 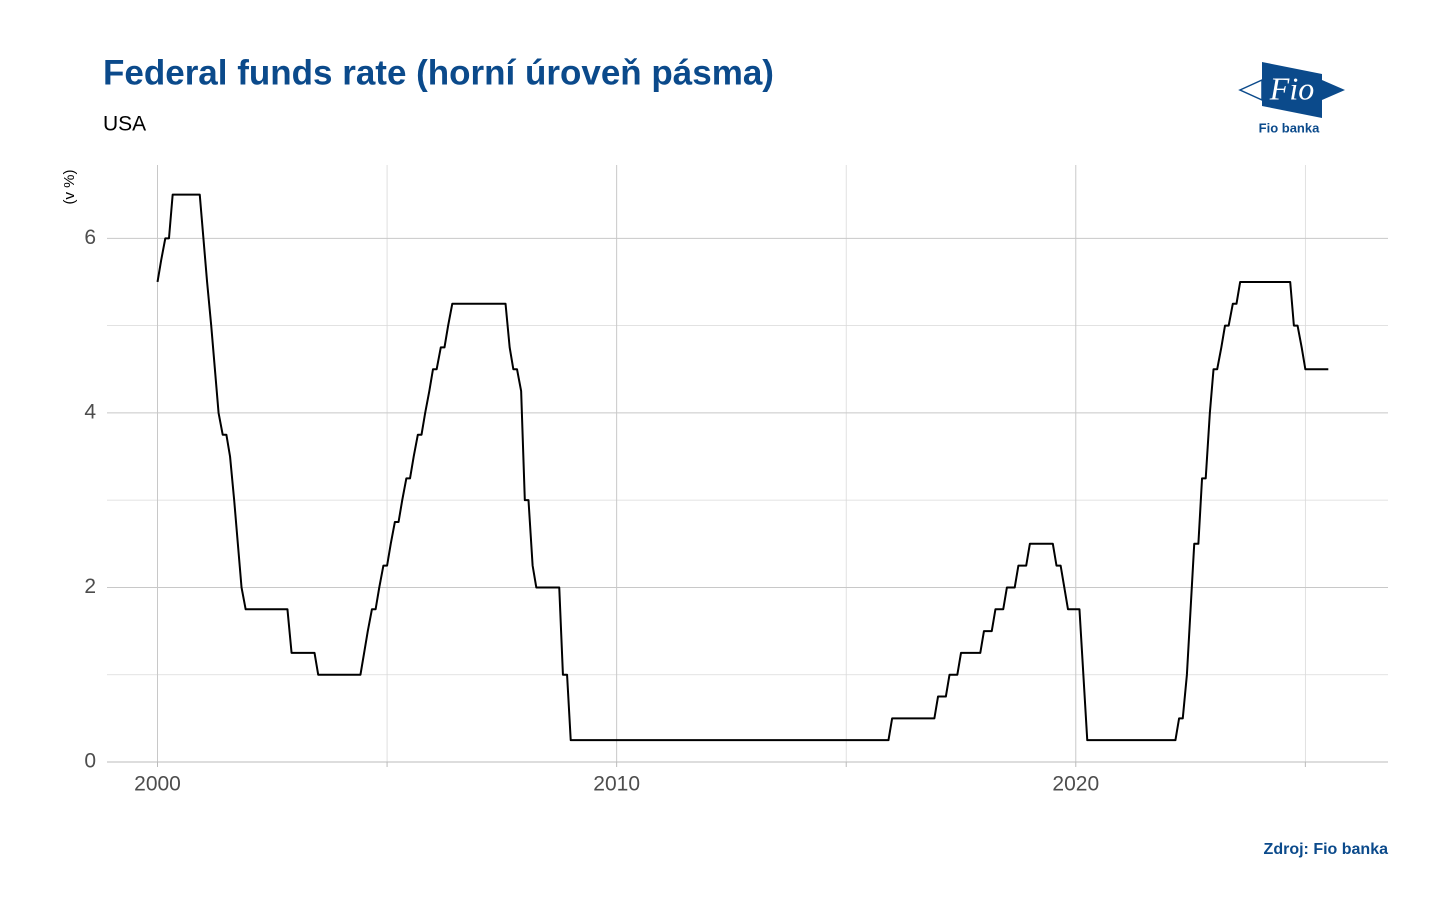 I want to click on y-tick-label: 4, so click(x=90, y=411).